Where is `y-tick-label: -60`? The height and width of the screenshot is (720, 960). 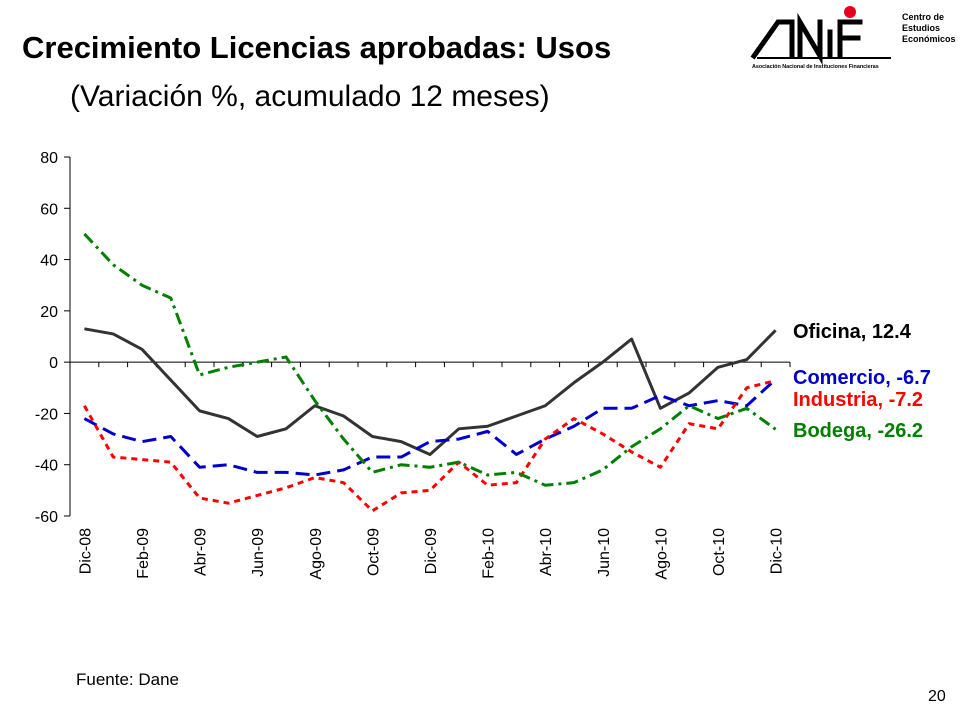
y-tick-label: -60 is located at coordinates (46, 517).